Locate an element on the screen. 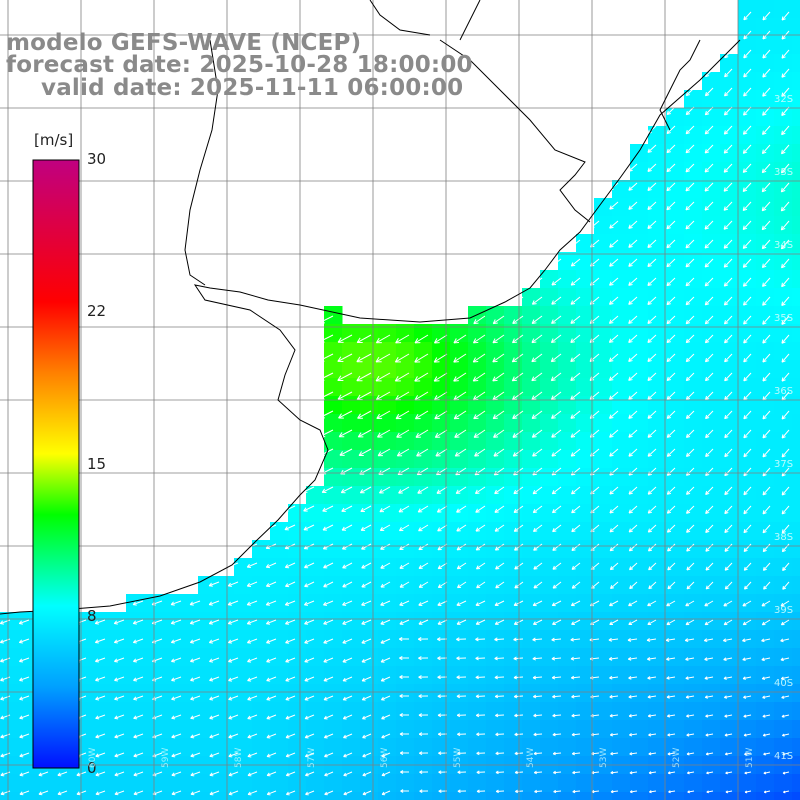 This screenshot has width=800, height=800. lat-label: 41S is located at coordinates (784, 756).